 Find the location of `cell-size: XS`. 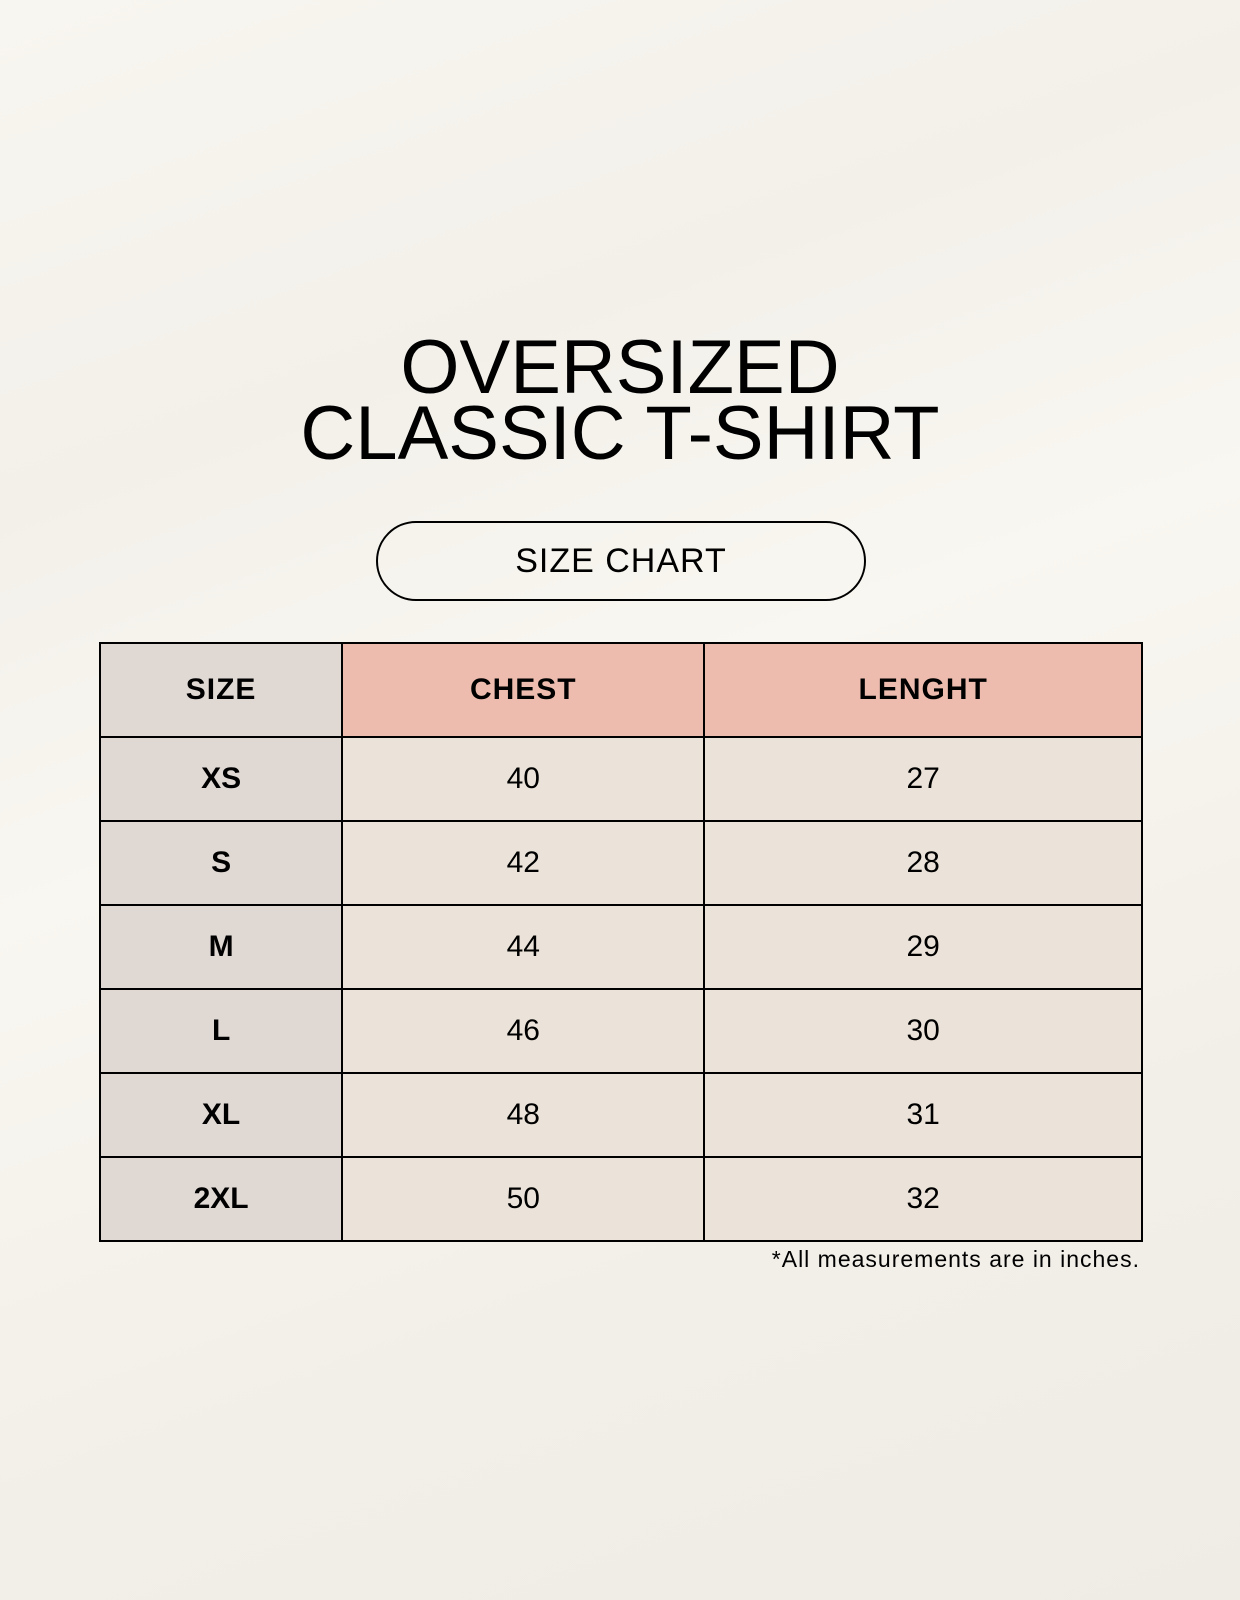

cell-size: XS is located at coordinates (221, 779).